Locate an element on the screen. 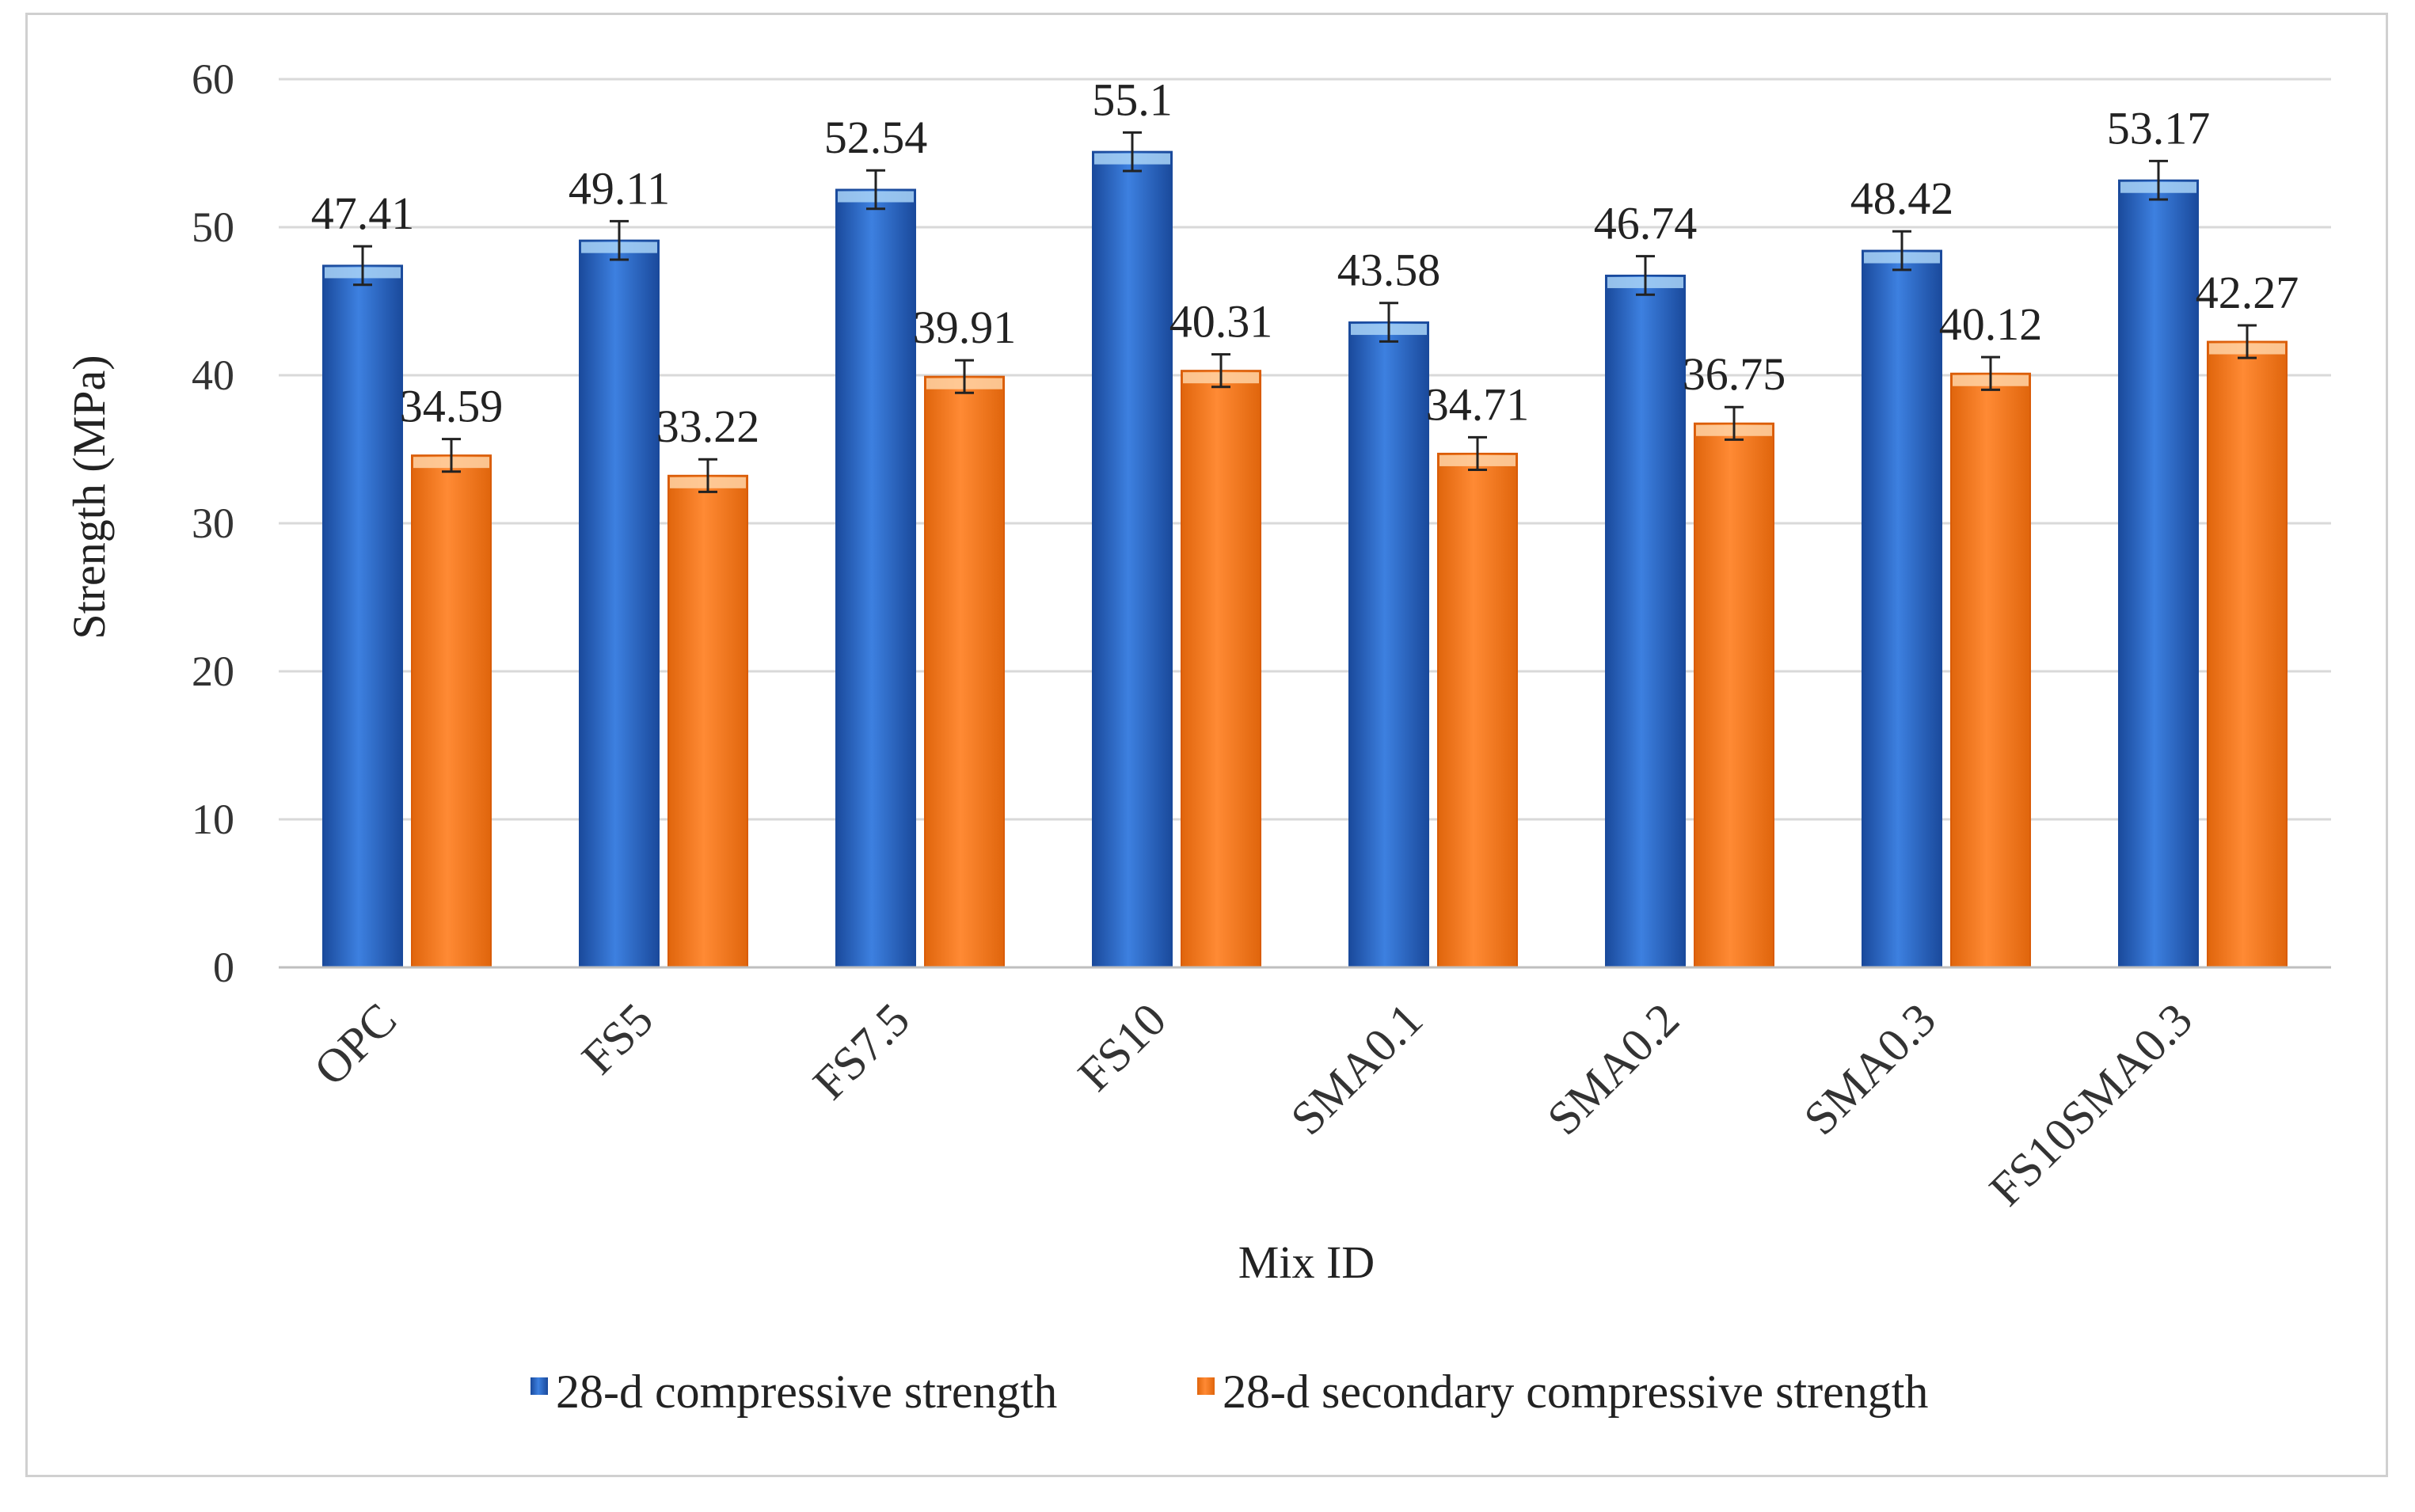 The height and width of the screenshot is (1512, 2415). bar-2-SMA0.2 is located at coordinates (1734, 695).